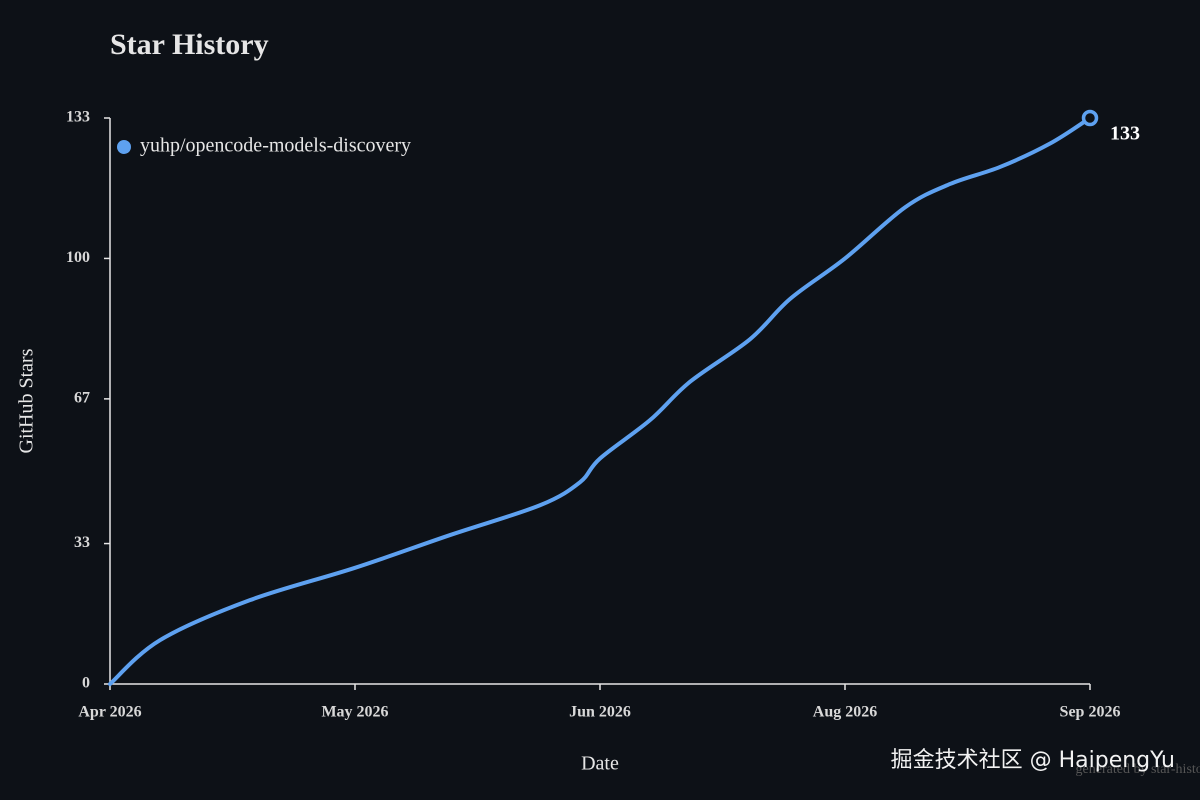 This screenshot has height=800, width=1200. I want to click on x-tick-label: May 2026, so click(354, 712).